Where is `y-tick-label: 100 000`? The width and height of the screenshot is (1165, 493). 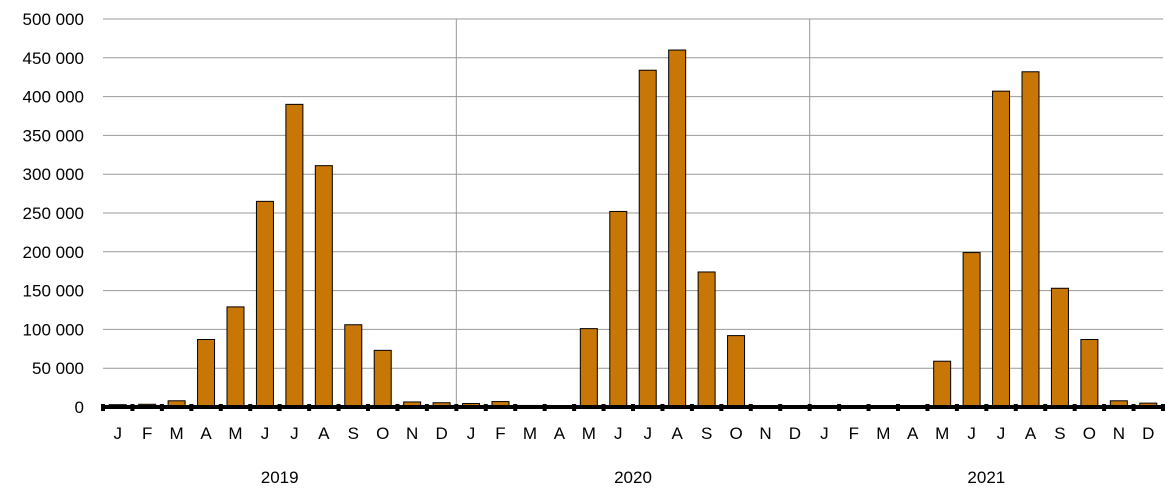
y-tick-label: 100 000 is located at coordinates (53, 329).